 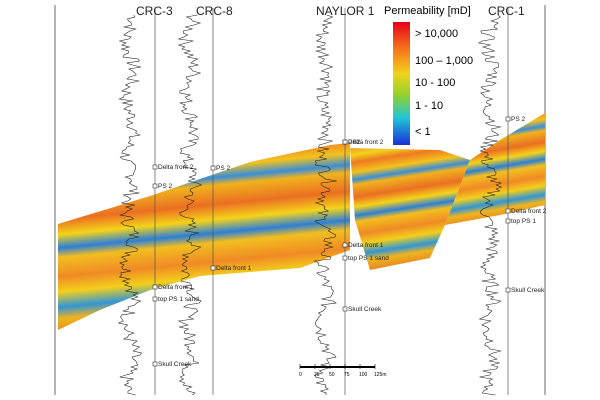 What do you see at coordinates (429, 106) in the screenshot?
I see `legend-label: 1 - 10` at bounding box center [429, 106].